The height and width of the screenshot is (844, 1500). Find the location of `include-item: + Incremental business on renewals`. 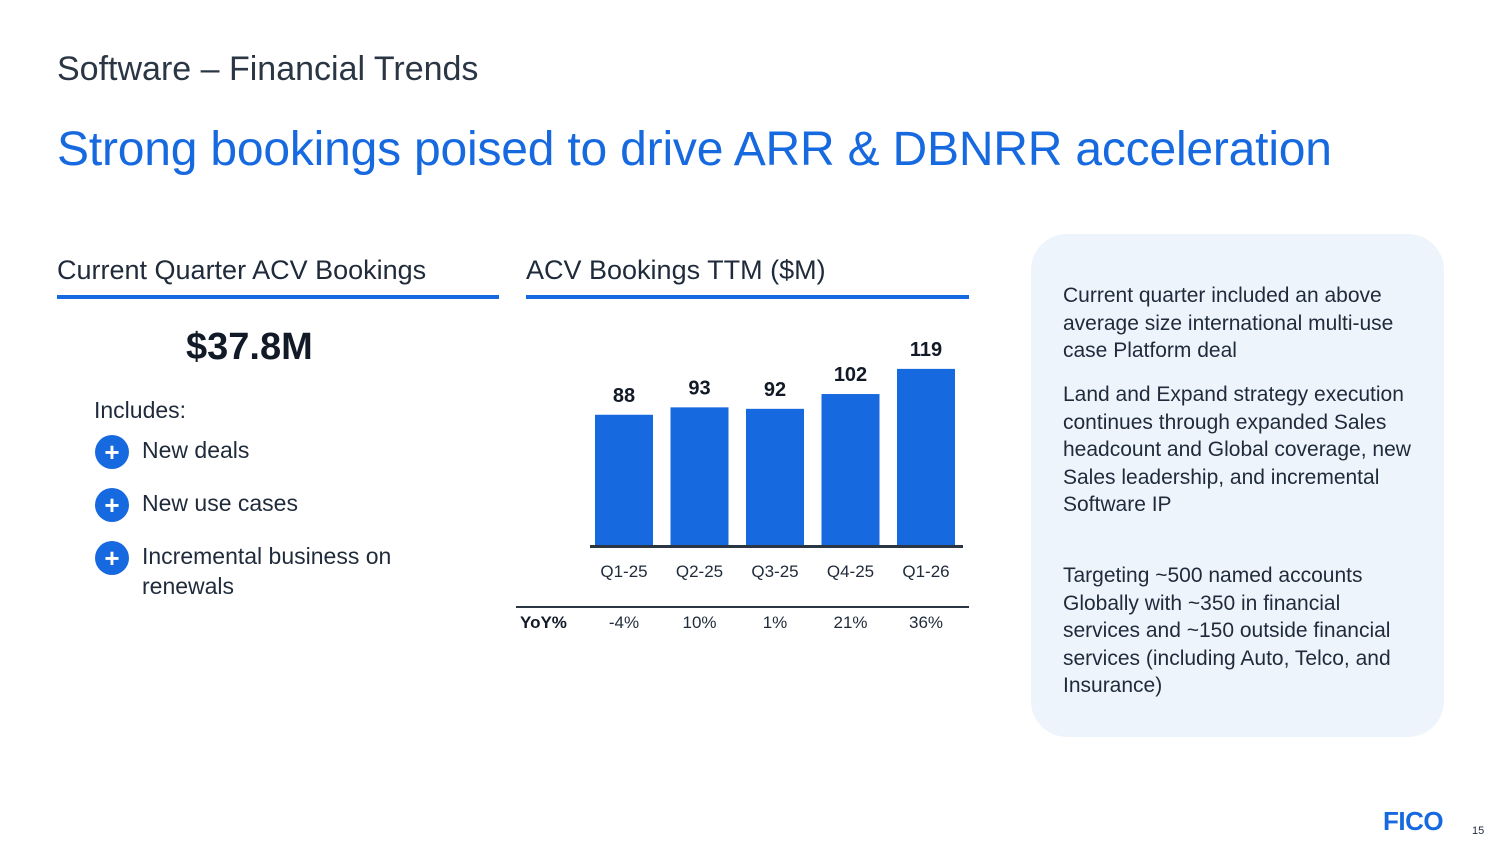

include-item: + Incremental business on renewals is located at coordinates (253, 571).